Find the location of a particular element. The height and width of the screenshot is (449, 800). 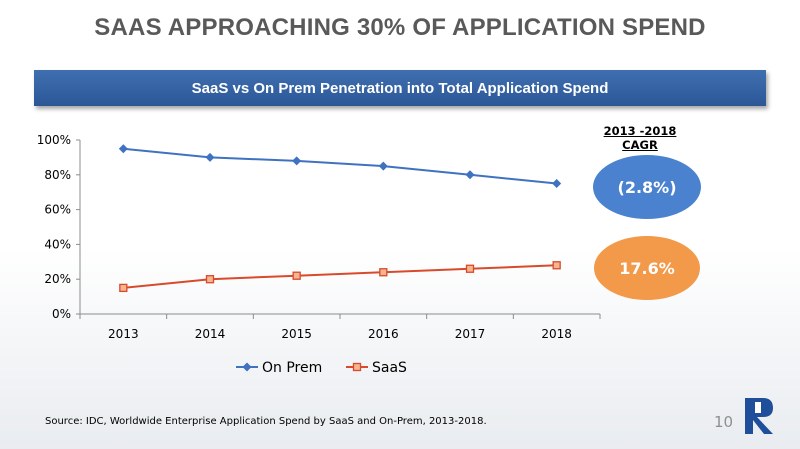

y-tick-label: 0% is located at coordinates (61, 314).